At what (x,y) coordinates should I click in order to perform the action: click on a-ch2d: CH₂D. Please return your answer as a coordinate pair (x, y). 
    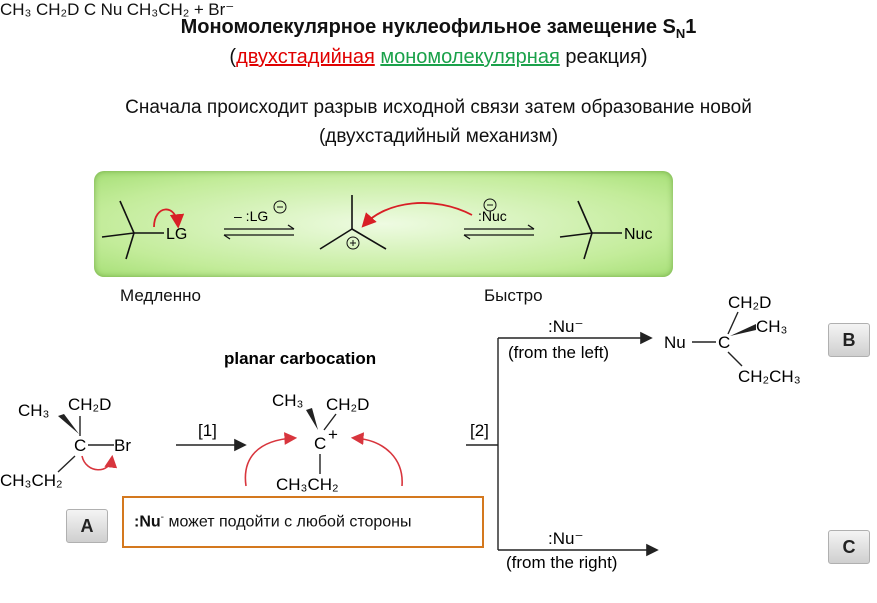
    Looking at the image, I should click on (89, 404).